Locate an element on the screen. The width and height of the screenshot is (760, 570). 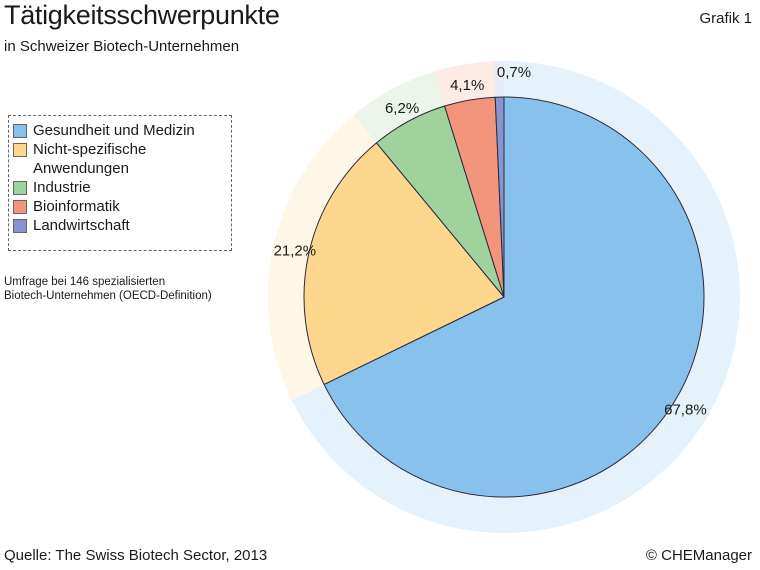
legend-item-bioinformatik: Bioinformatik is located at coordinates (122, 206).